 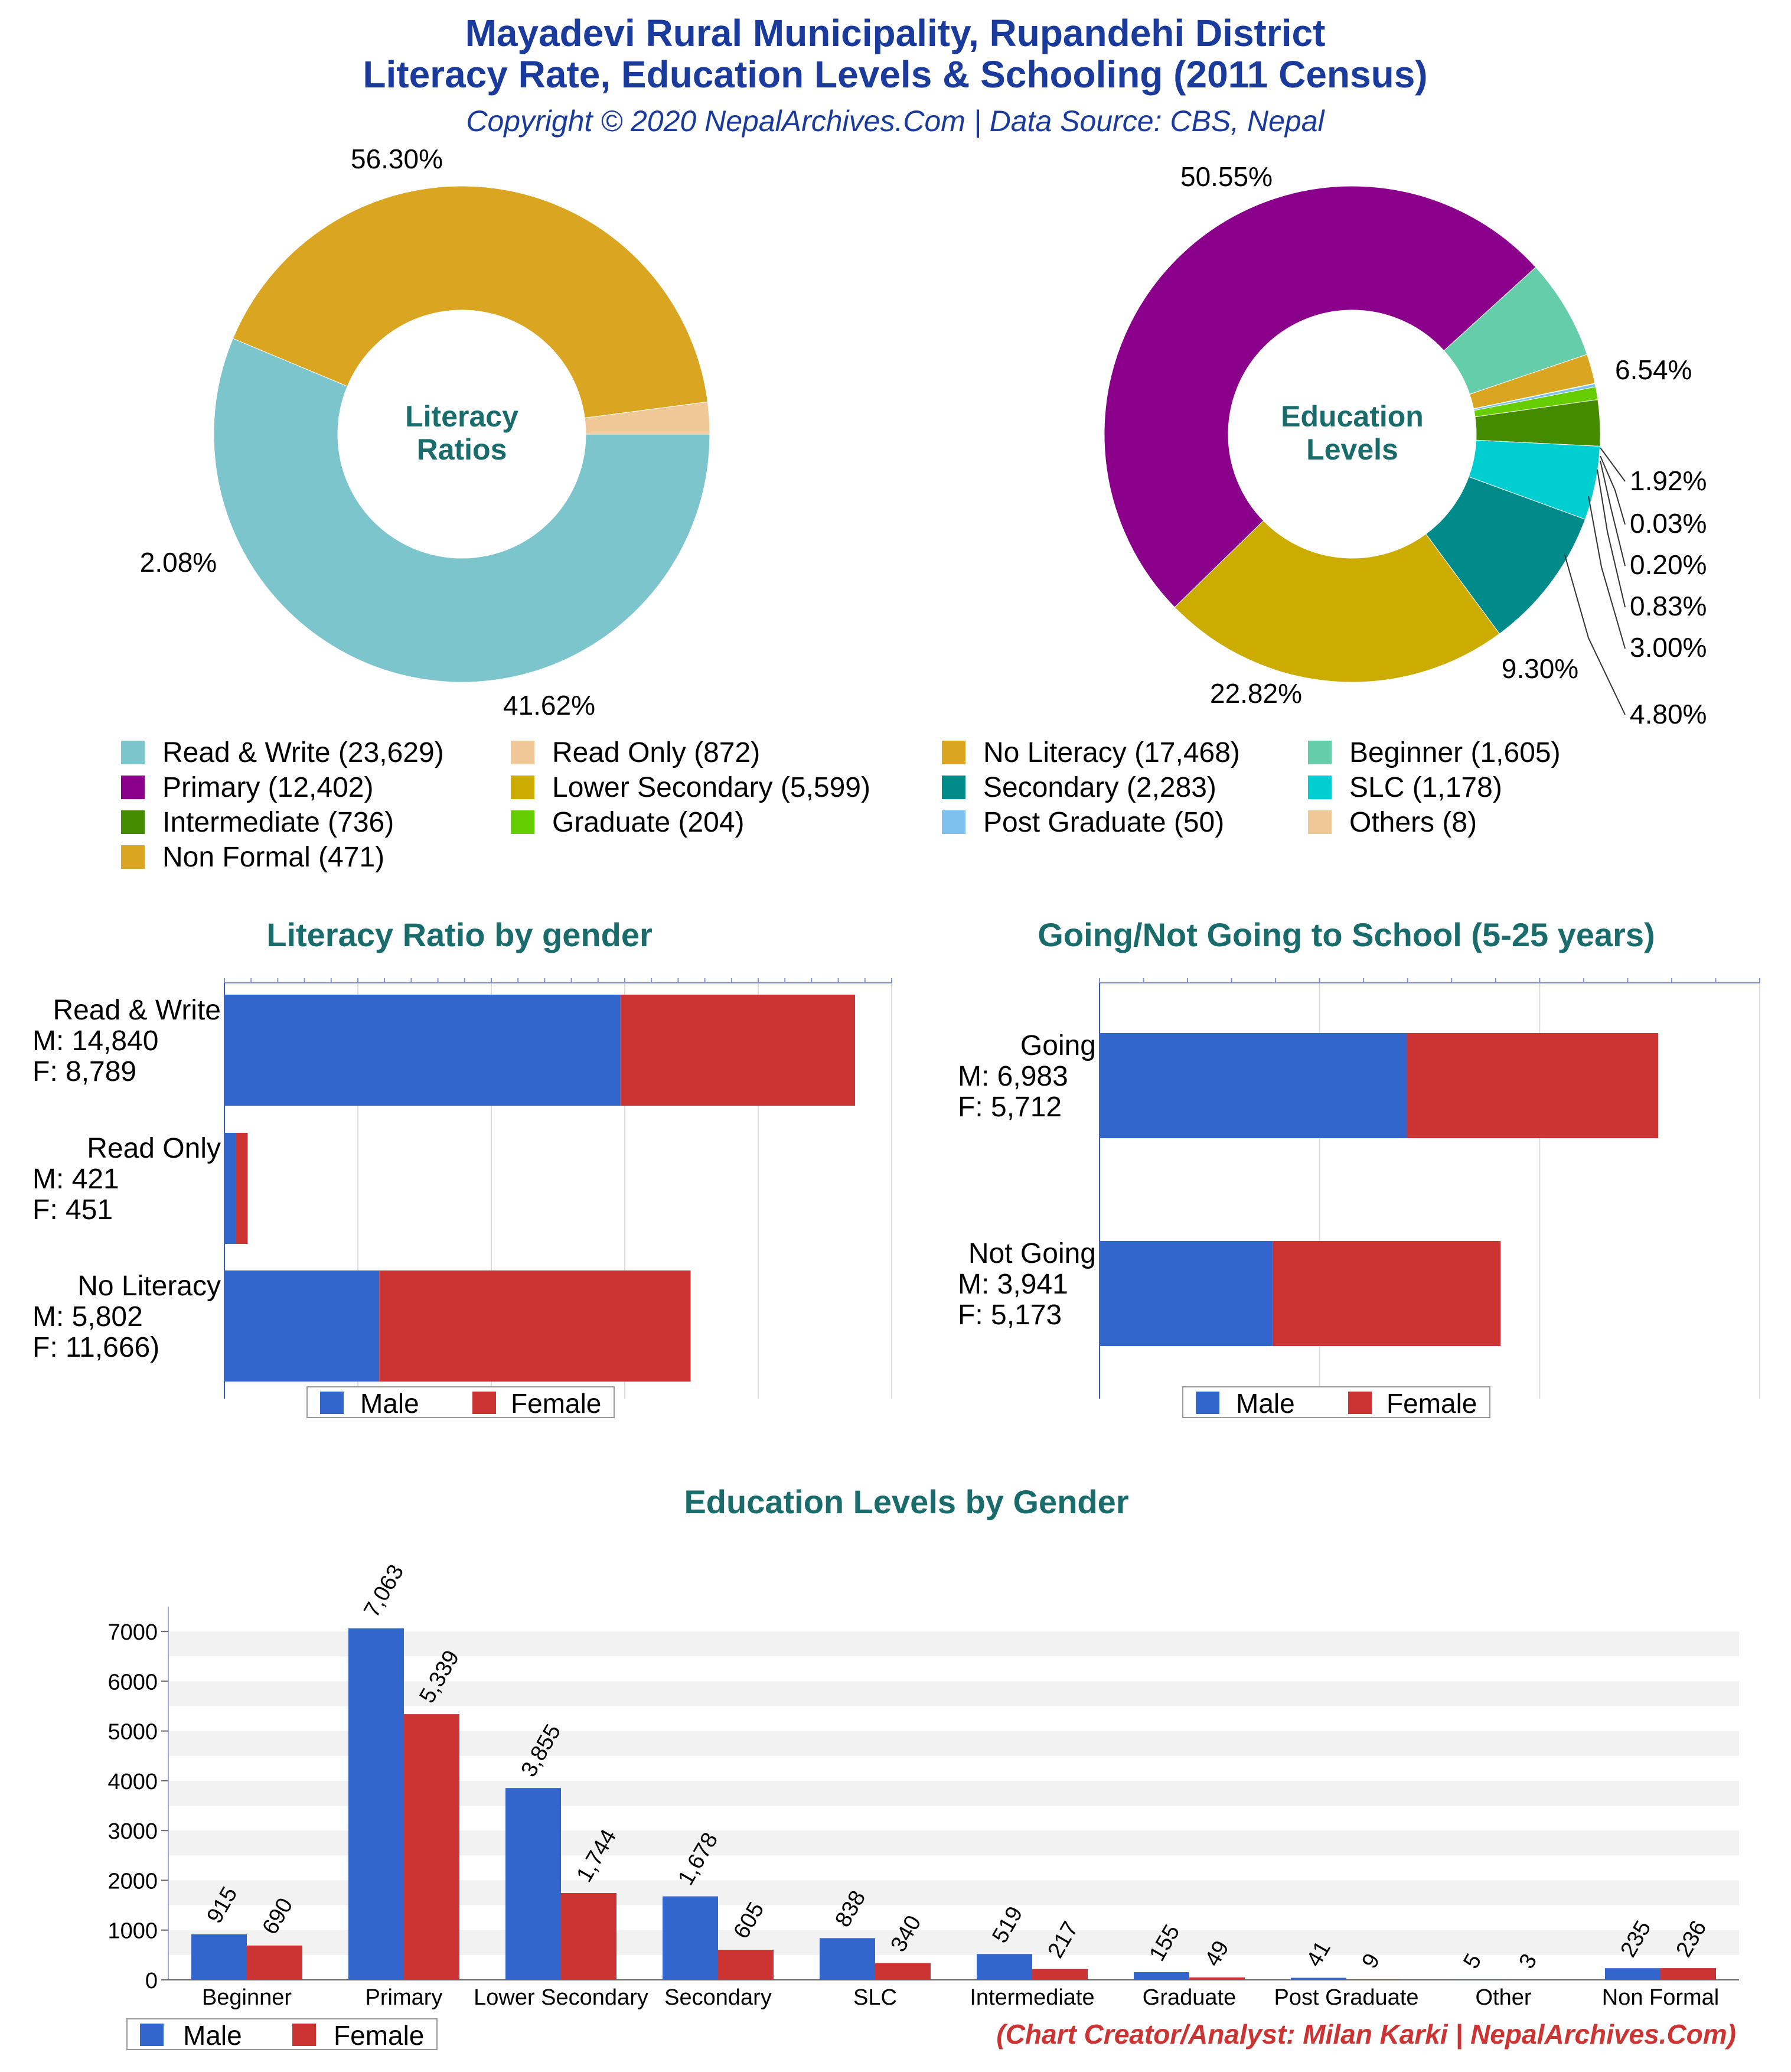 What do you see at coordinates (274, 1962) in the screenshot?
I see `bar-female-beginner` at bounding box center [274, 1962].